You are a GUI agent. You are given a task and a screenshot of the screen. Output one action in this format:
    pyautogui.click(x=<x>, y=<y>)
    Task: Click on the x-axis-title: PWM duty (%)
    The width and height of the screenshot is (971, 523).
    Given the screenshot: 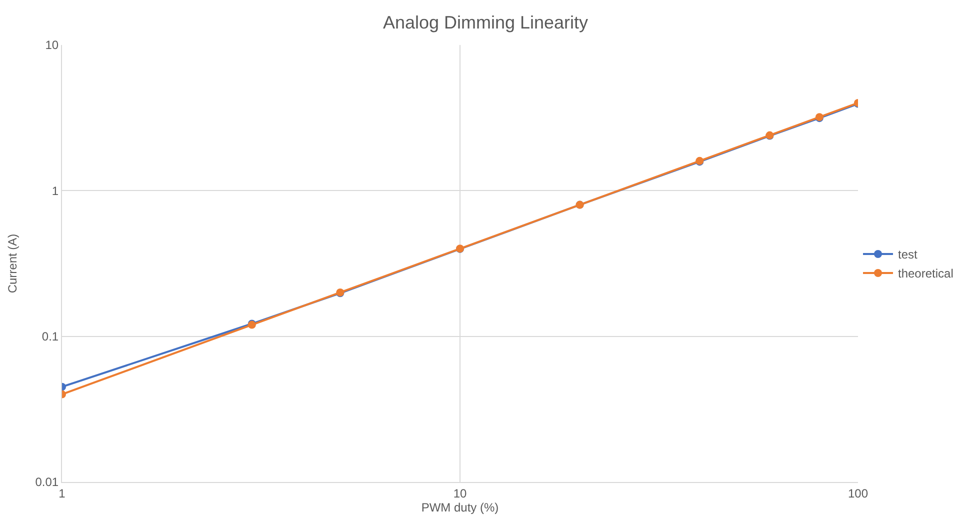 What is the action you would take?
    pyautogui.click(x=460, y=507)
    